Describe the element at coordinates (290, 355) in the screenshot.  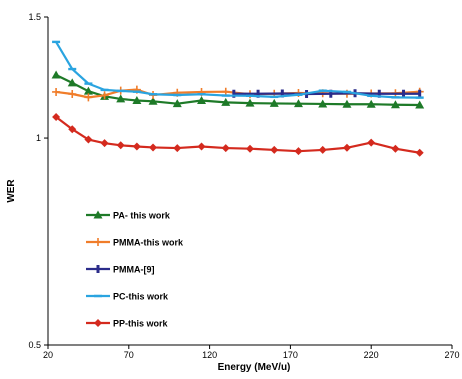
I see `x-tick-label: 170` at that location.